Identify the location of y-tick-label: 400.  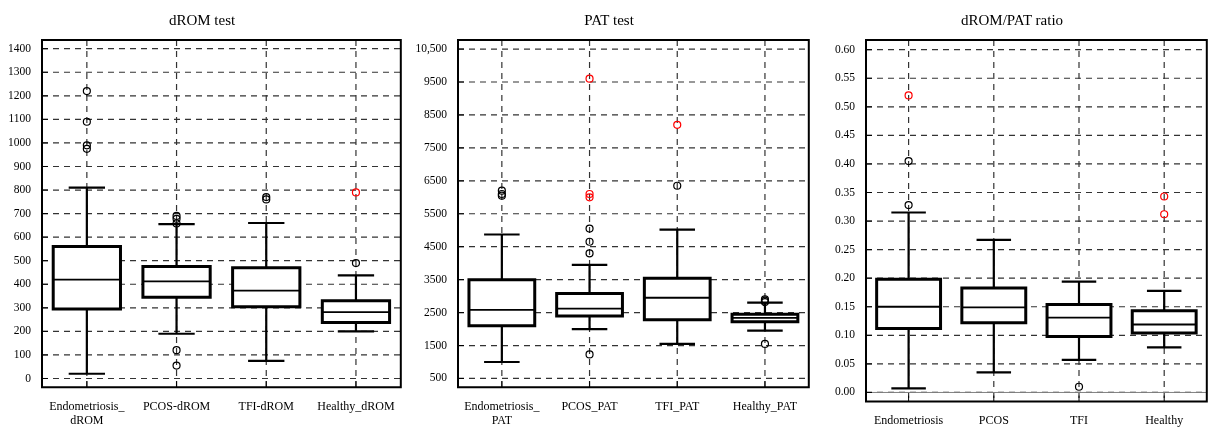
(22, 283).